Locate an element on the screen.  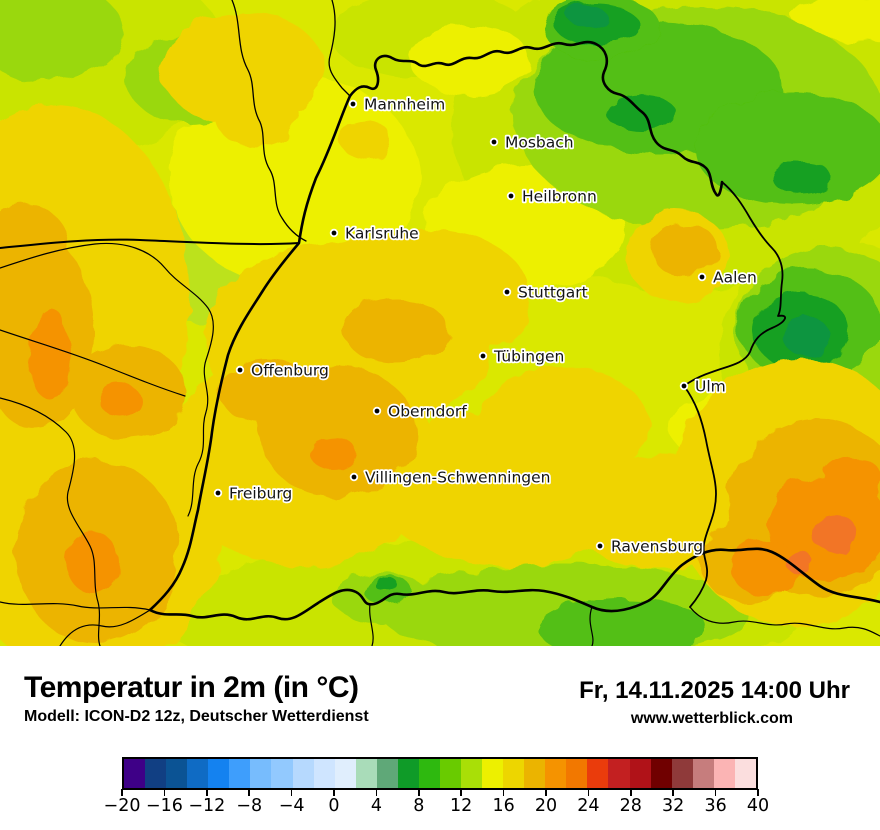
city-label: Stuttgart is located at coordinates (553, 293).